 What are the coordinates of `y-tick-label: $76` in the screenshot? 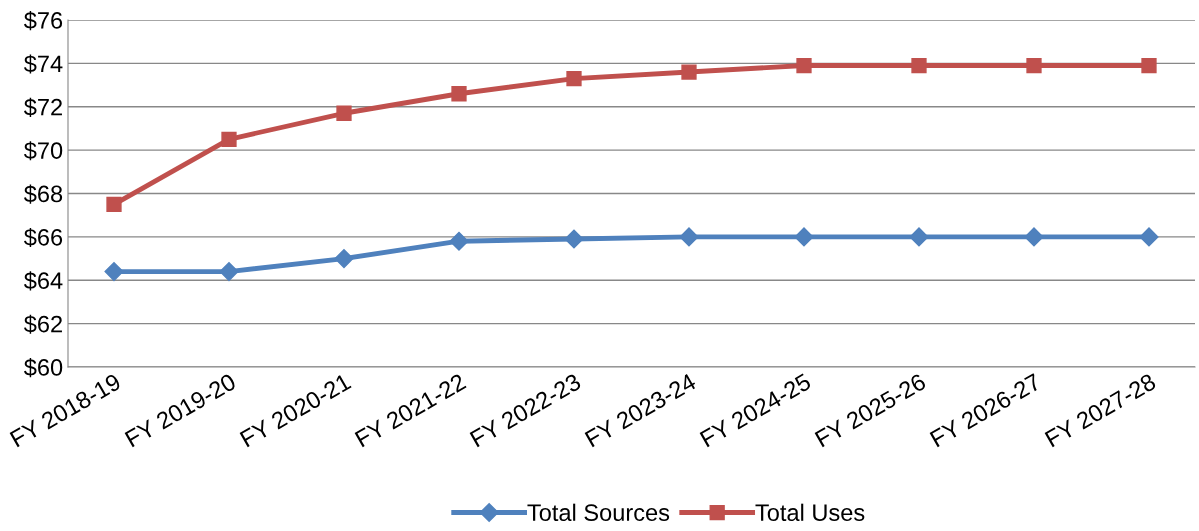 It's located at (43, 21).